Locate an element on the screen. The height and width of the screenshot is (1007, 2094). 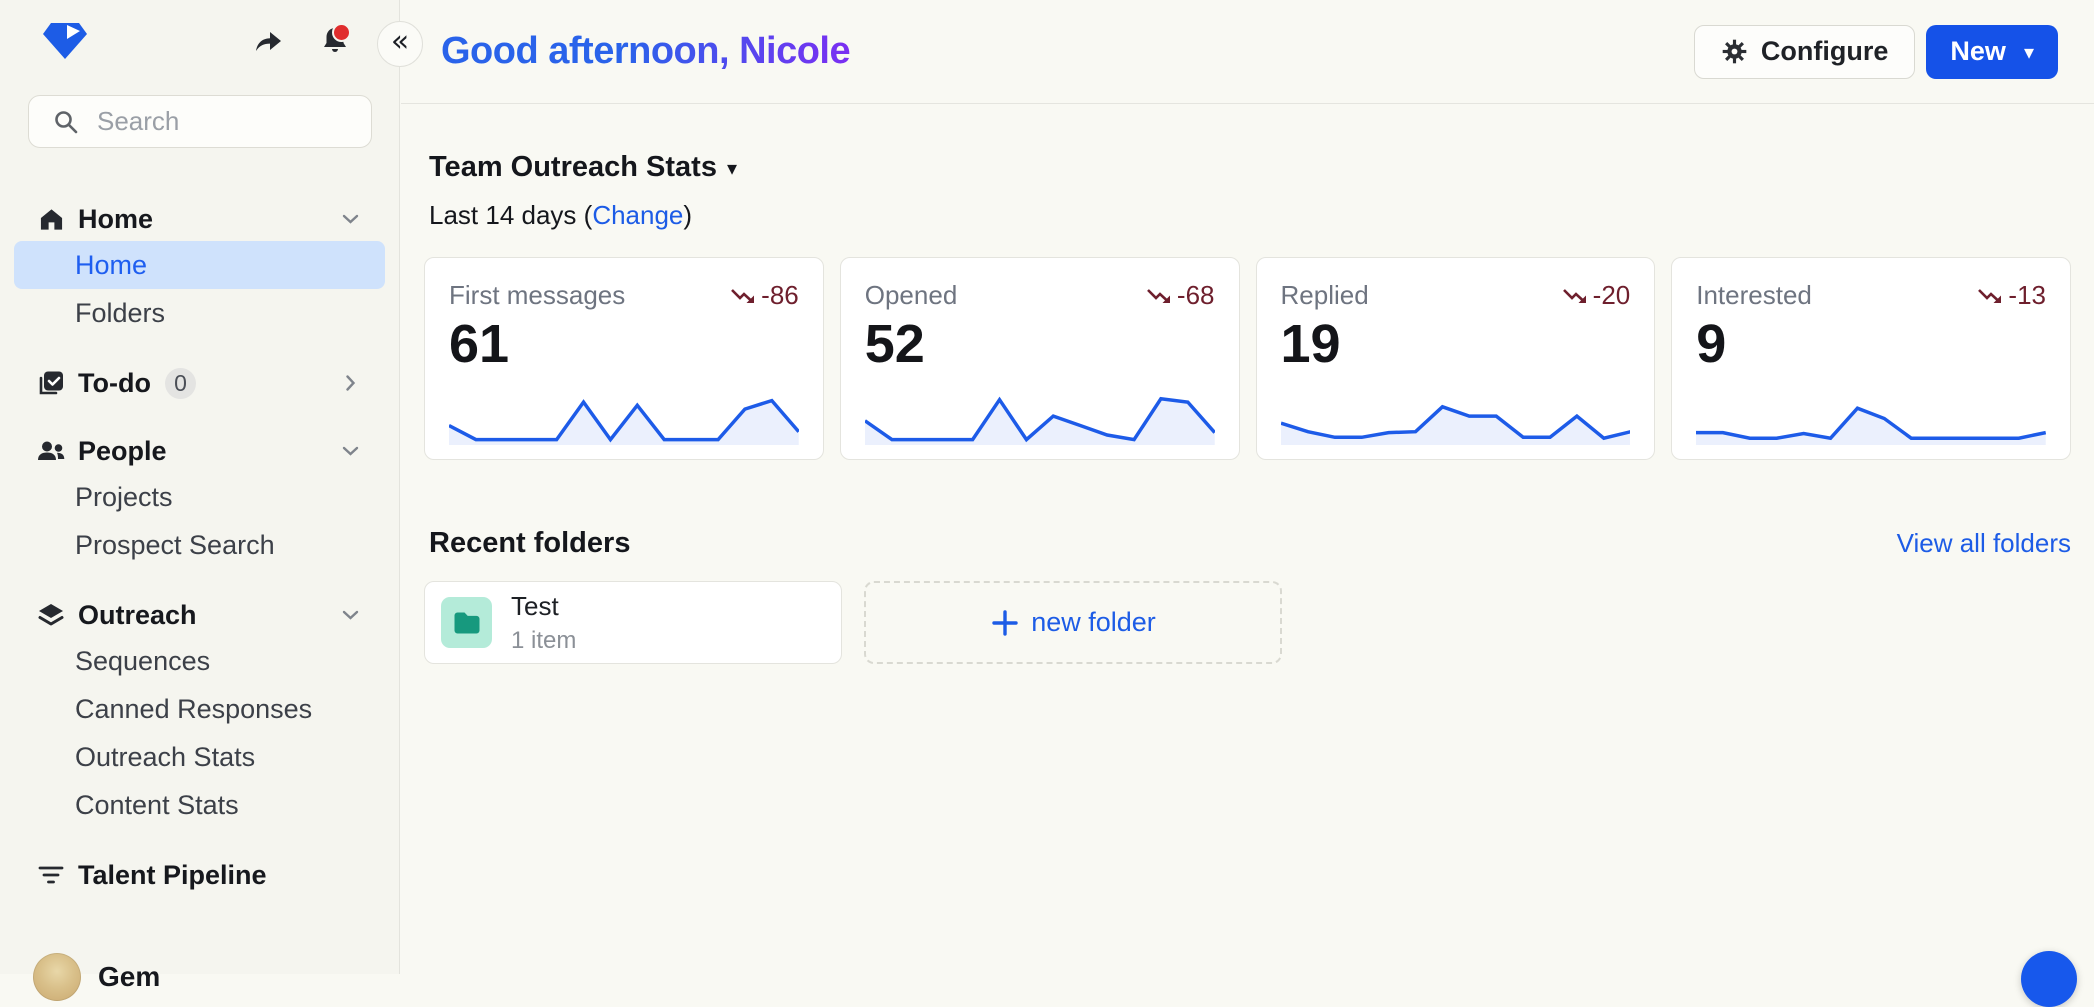
configure-label: Configure is located at coordinates (1824, 51).